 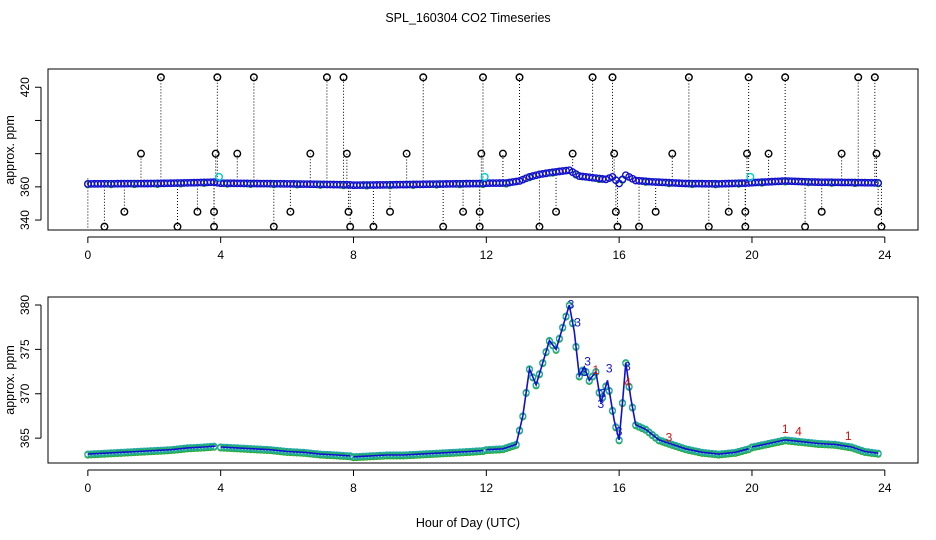 I want to click on y-tick-label: 360, so click(x=25, y=187).